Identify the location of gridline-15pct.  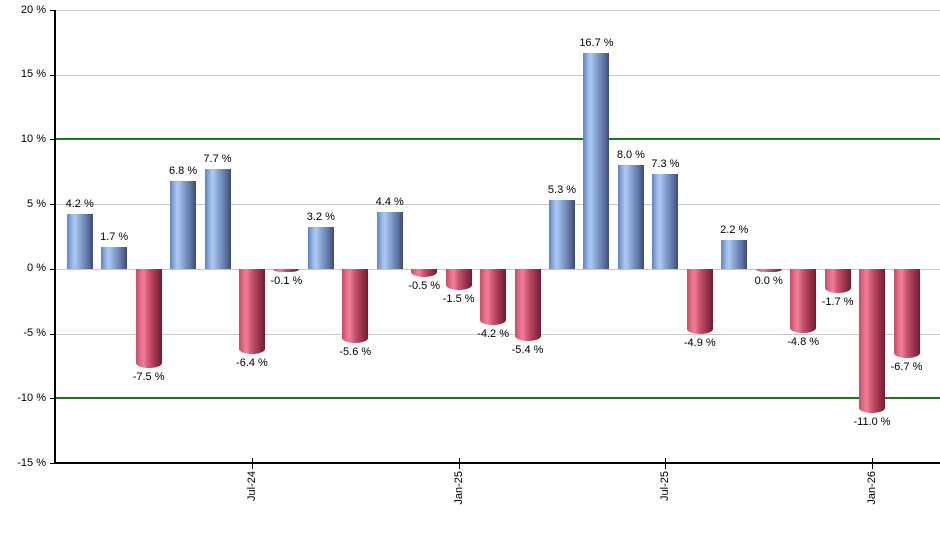
(498, 75).